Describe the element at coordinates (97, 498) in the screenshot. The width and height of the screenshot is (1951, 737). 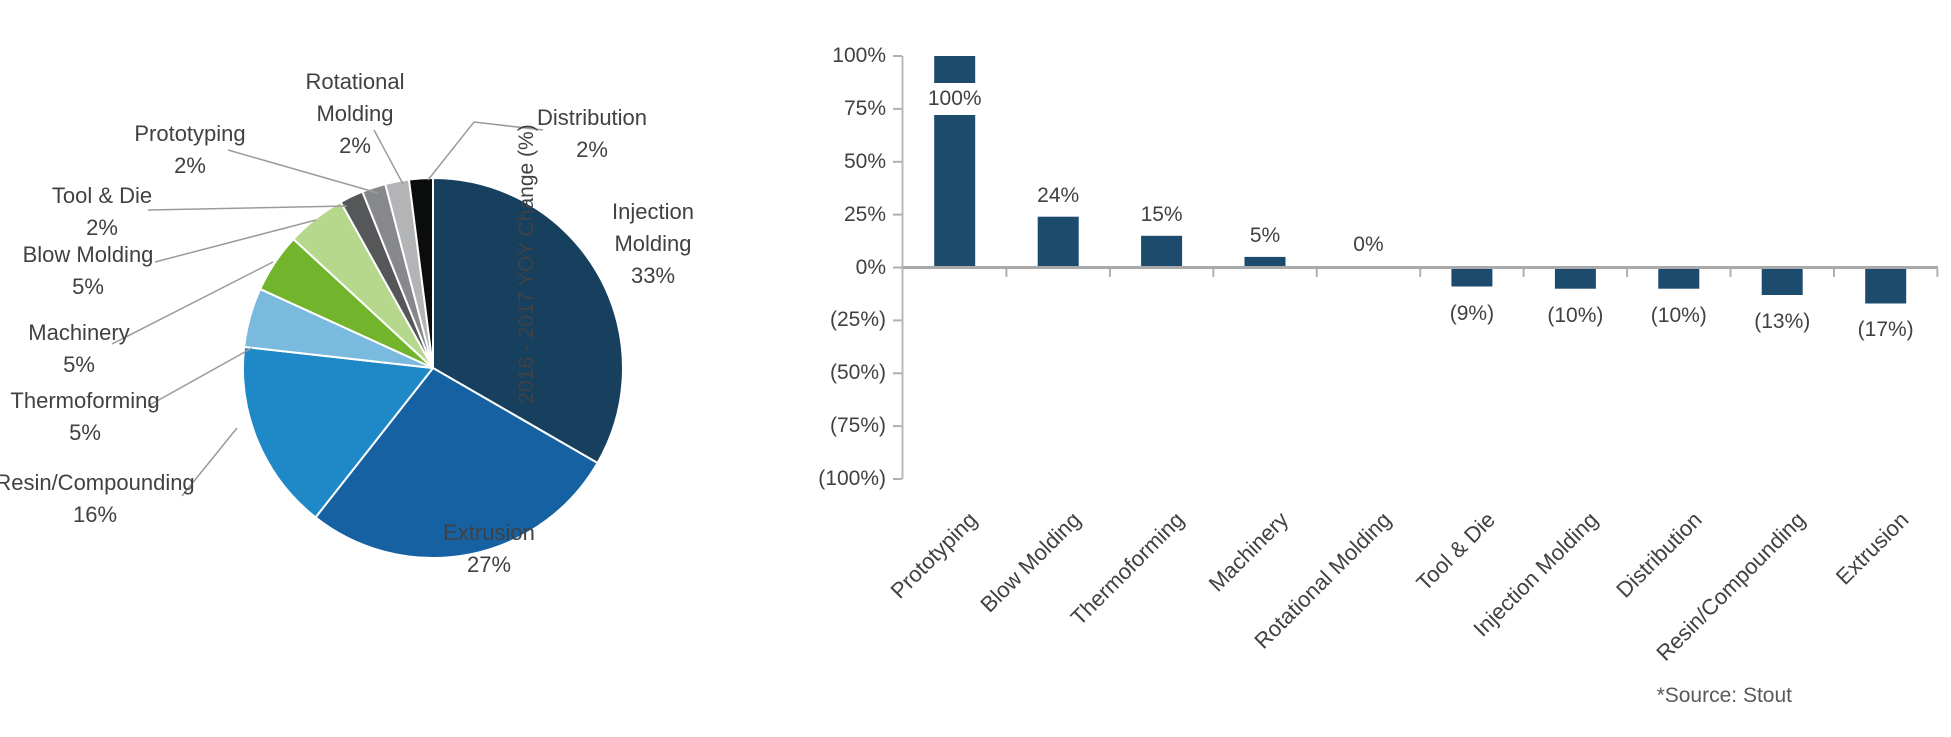
I see `pie-label-resin-compounding: Resin/Compounding 16%` at that location.